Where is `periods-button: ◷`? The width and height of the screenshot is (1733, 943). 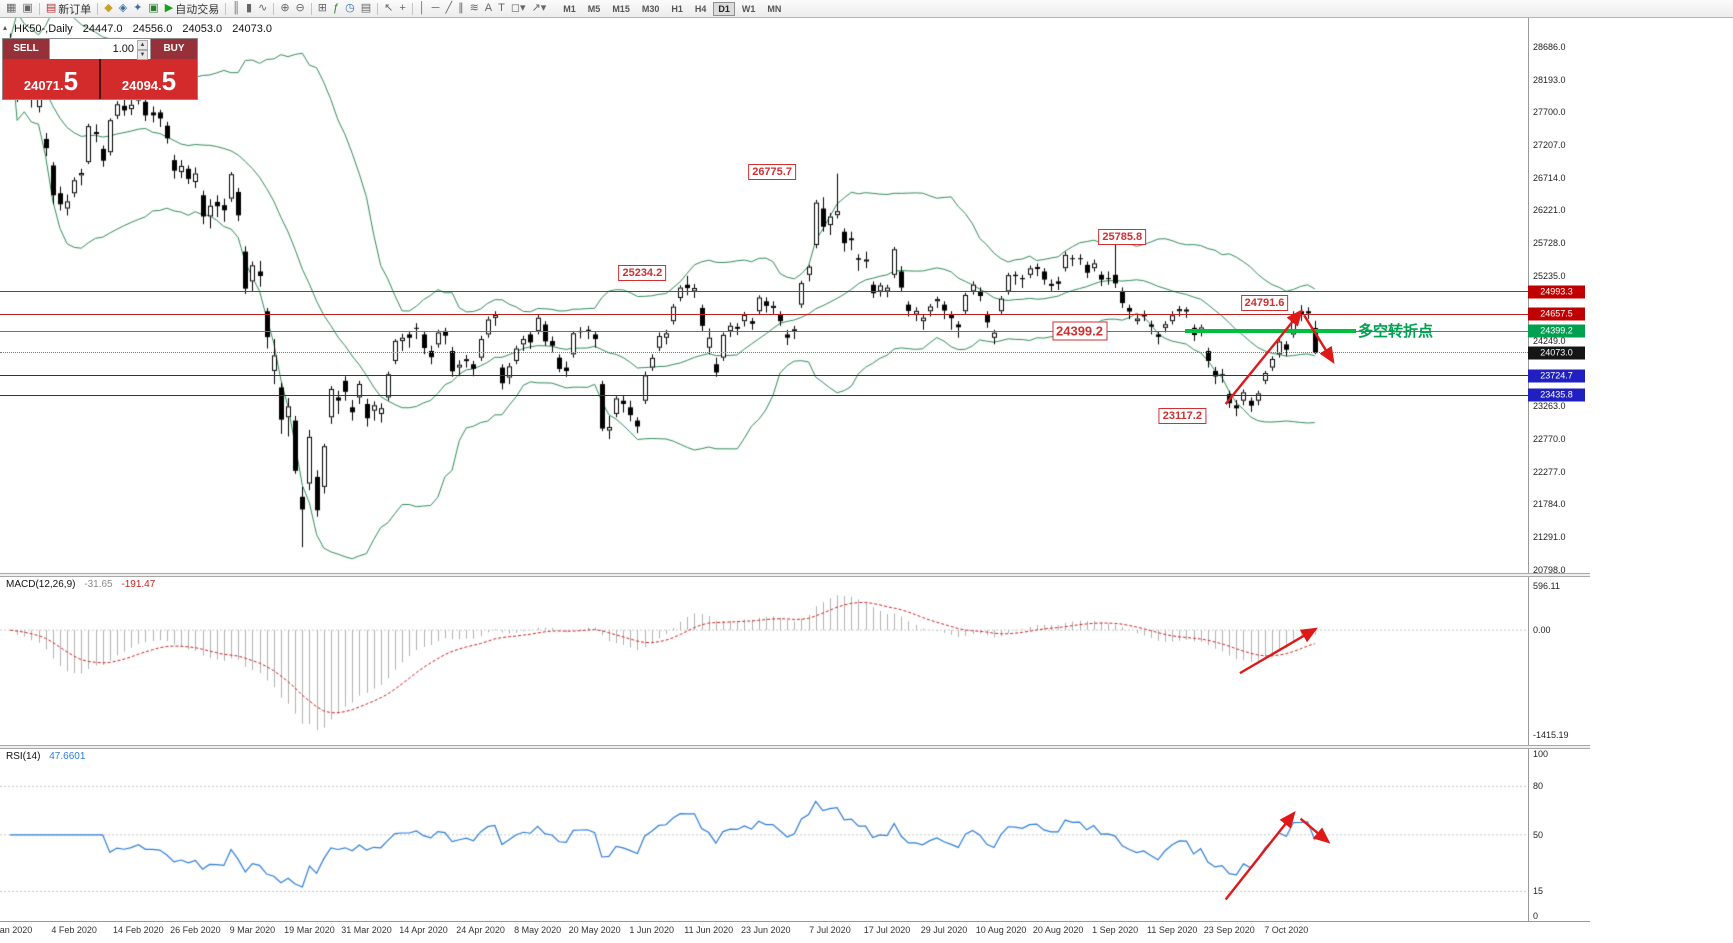 periods-button: ◷ is located at coordinates (350, 9).